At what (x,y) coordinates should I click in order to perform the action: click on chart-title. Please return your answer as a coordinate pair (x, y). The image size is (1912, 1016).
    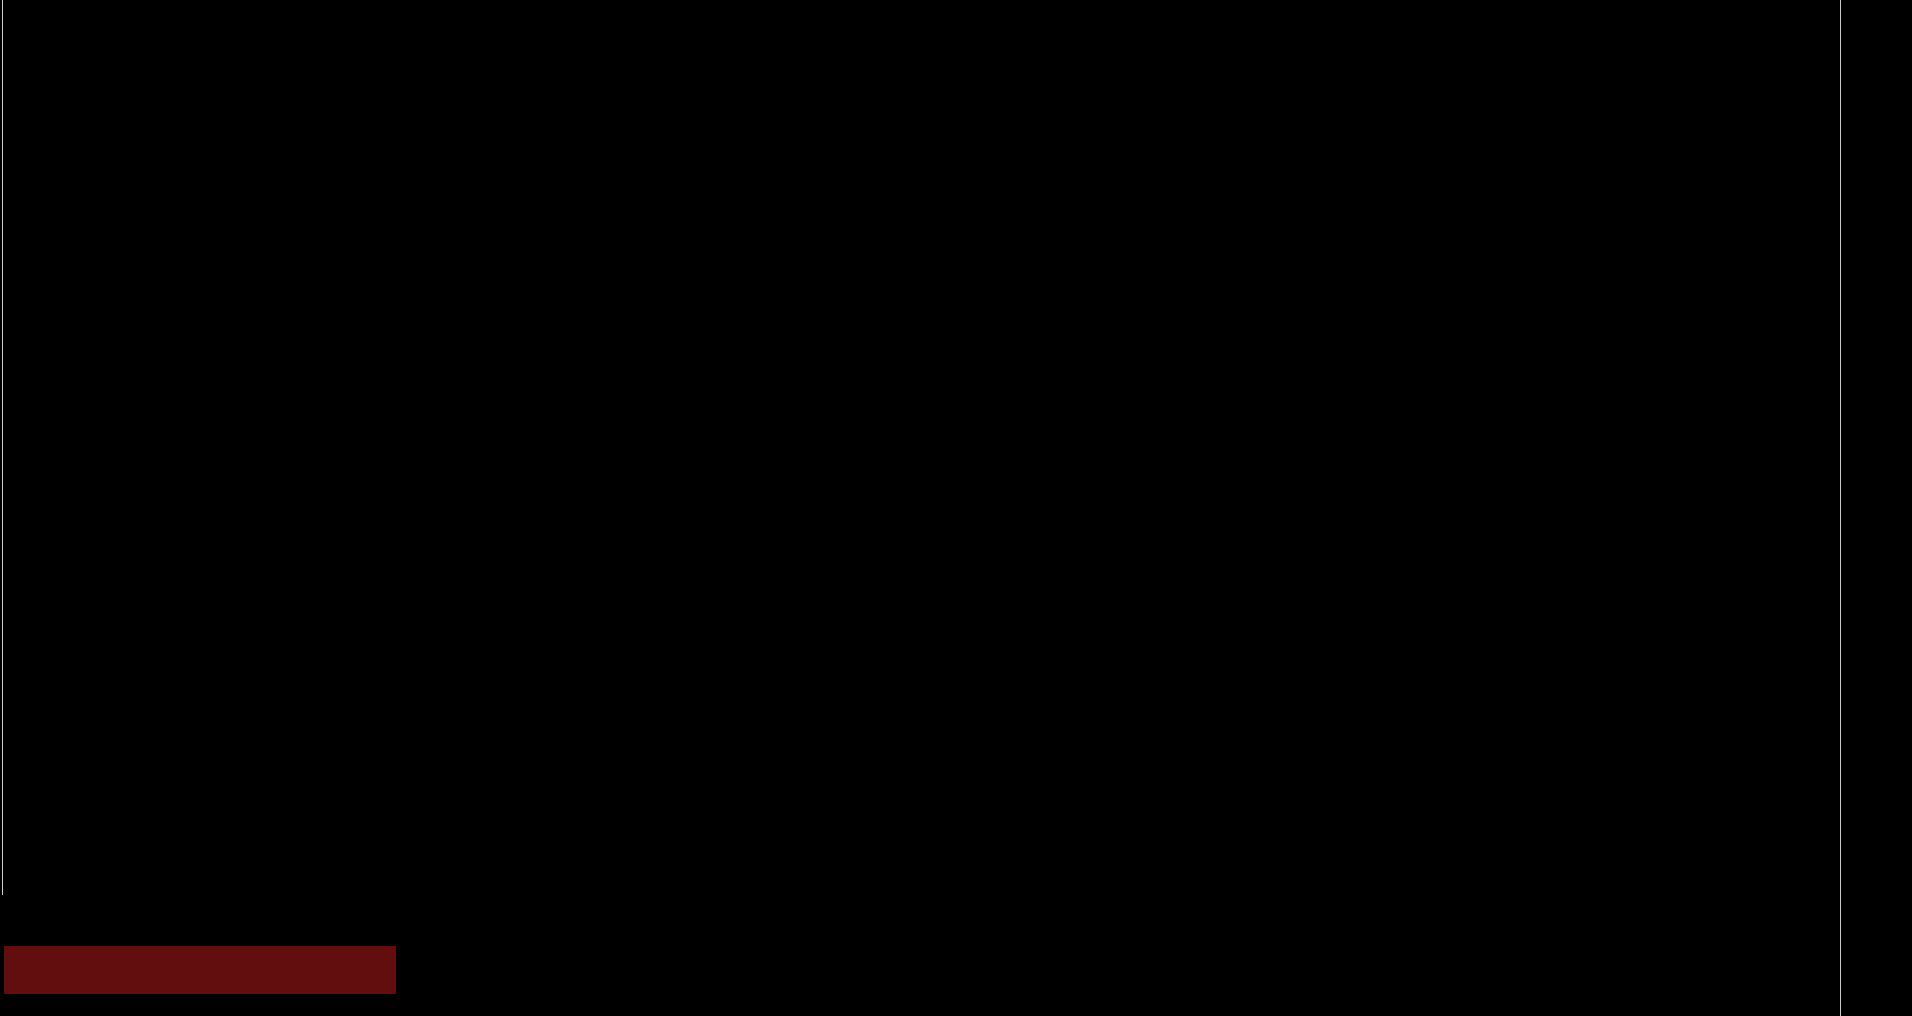
    Looking at the image, I should click on (9, 11).